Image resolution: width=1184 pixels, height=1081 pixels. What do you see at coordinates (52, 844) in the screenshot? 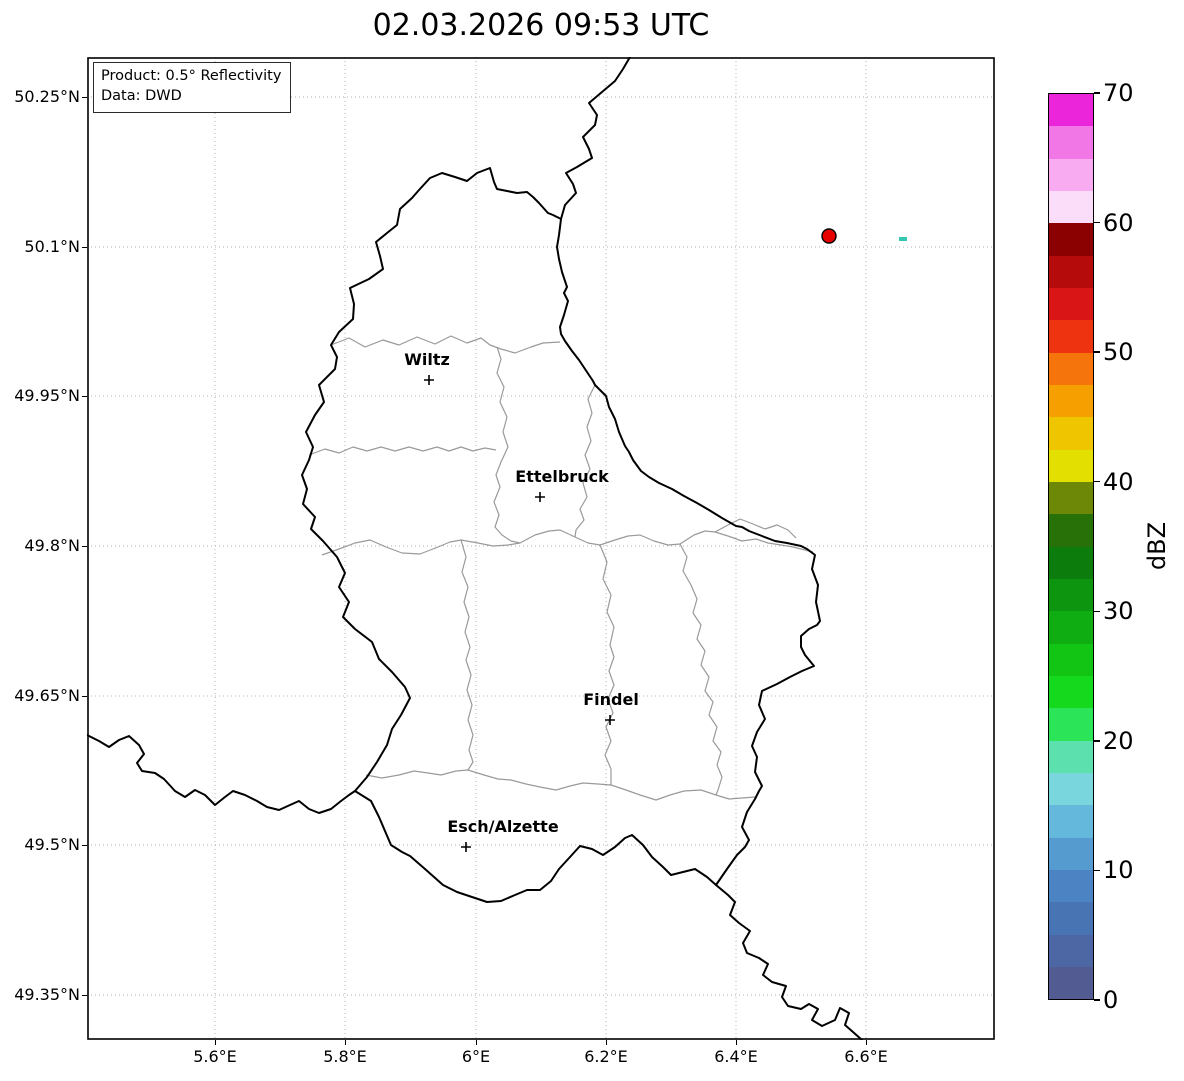
I see `y-tick-label: 49.5°N` at bounding box center [52, 844].